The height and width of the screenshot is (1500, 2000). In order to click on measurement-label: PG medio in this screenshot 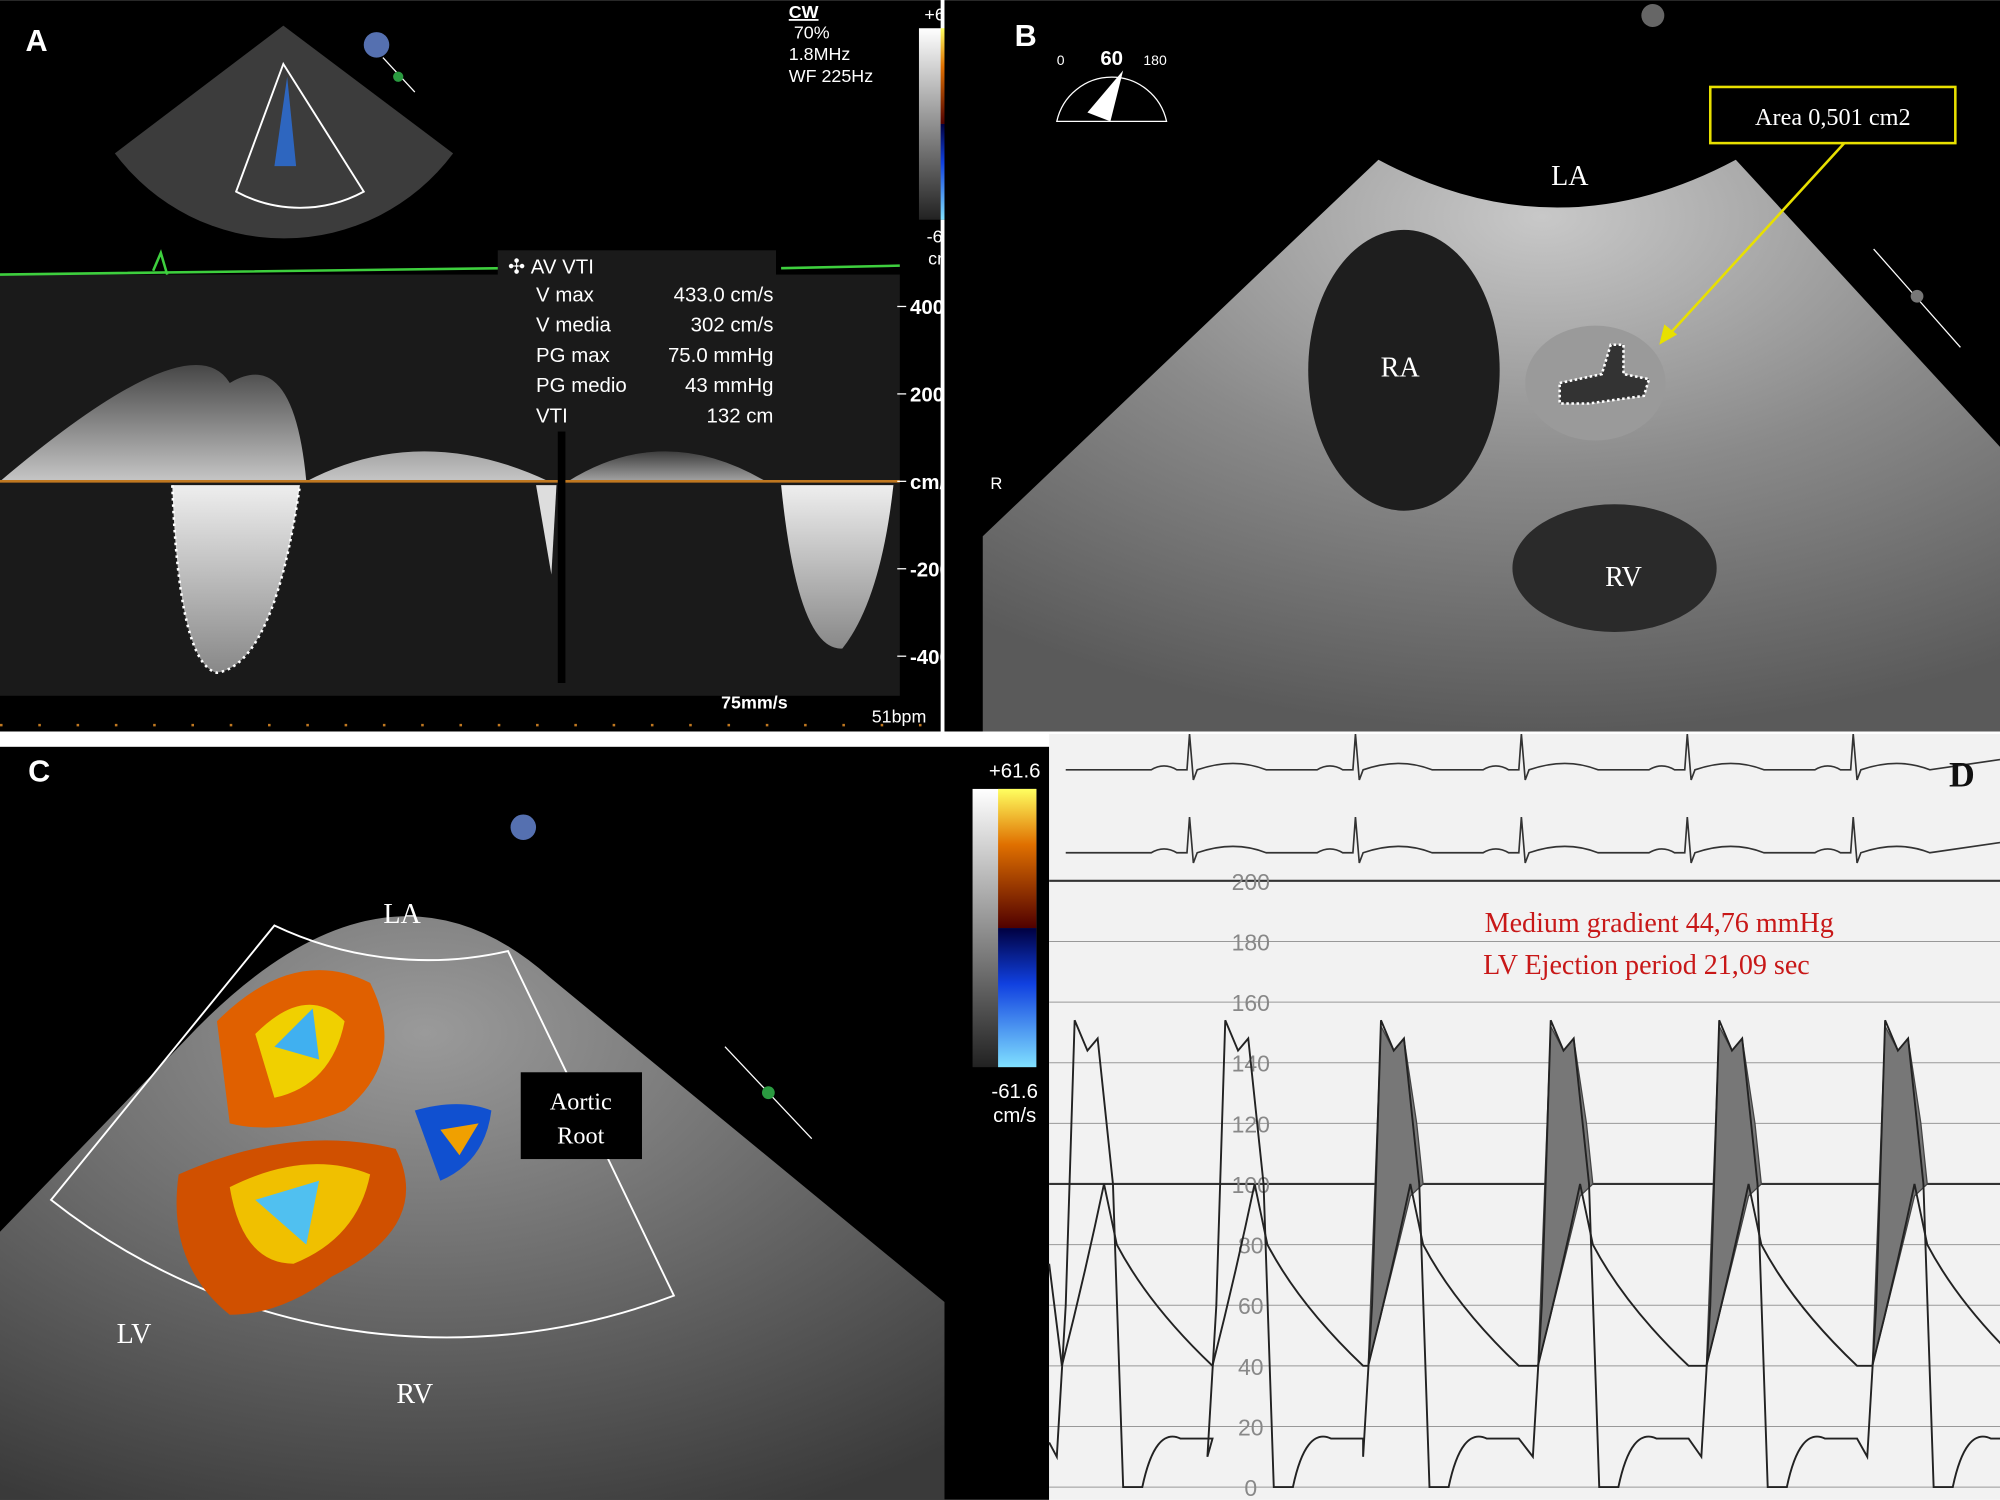, I will do `click(581, 386)`.